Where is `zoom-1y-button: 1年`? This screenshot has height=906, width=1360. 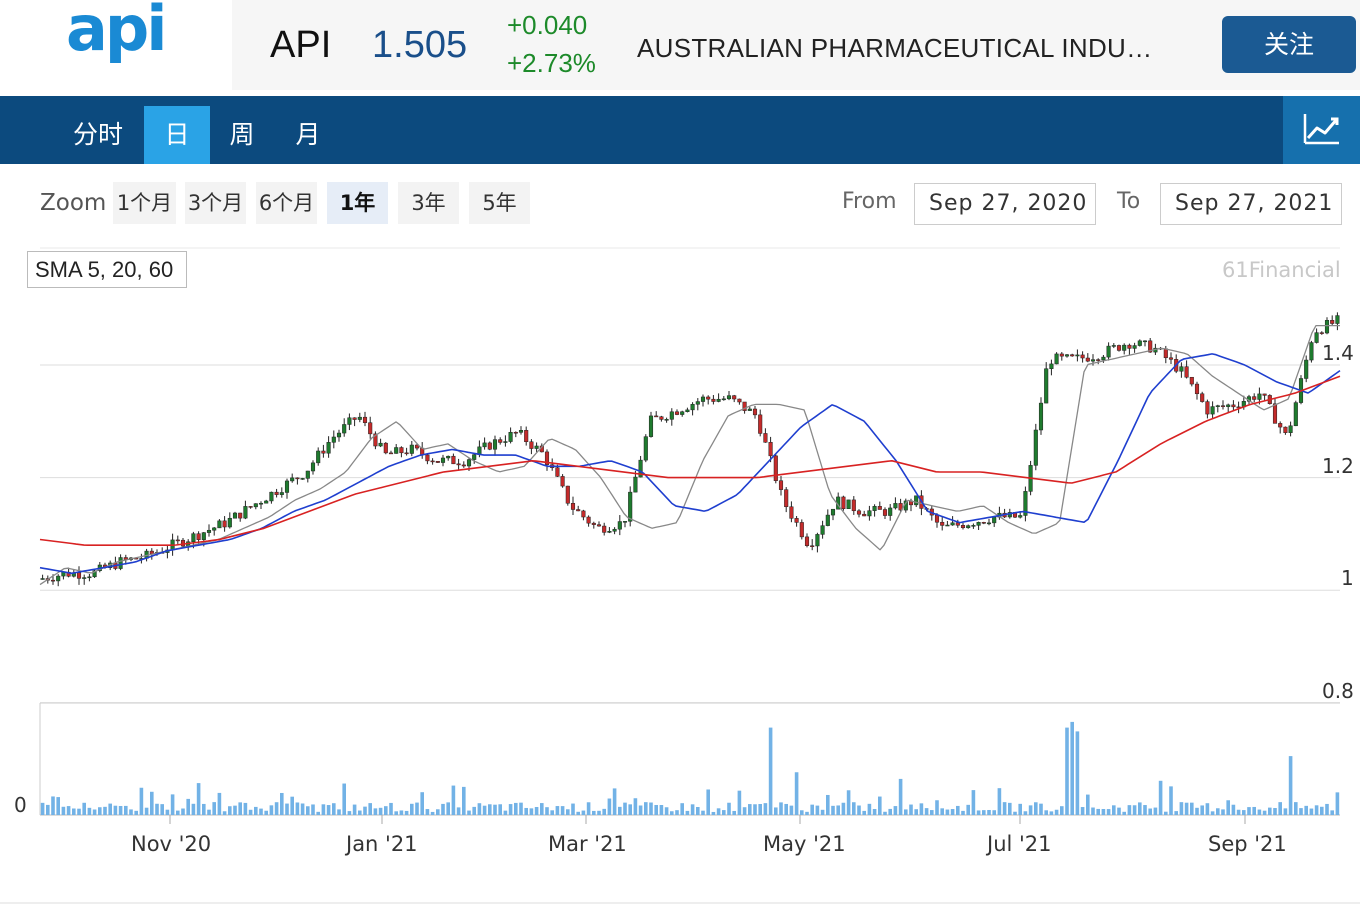 zoom-1y-button: 1年 is located at coordinates (357, 203).